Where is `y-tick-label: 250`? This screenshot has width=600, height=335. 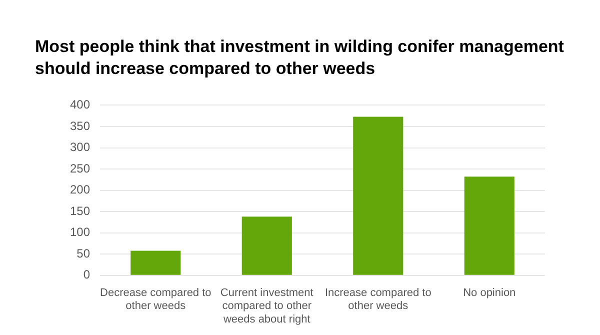
y-tick-label: 250 is located at coordinates (80, 168).